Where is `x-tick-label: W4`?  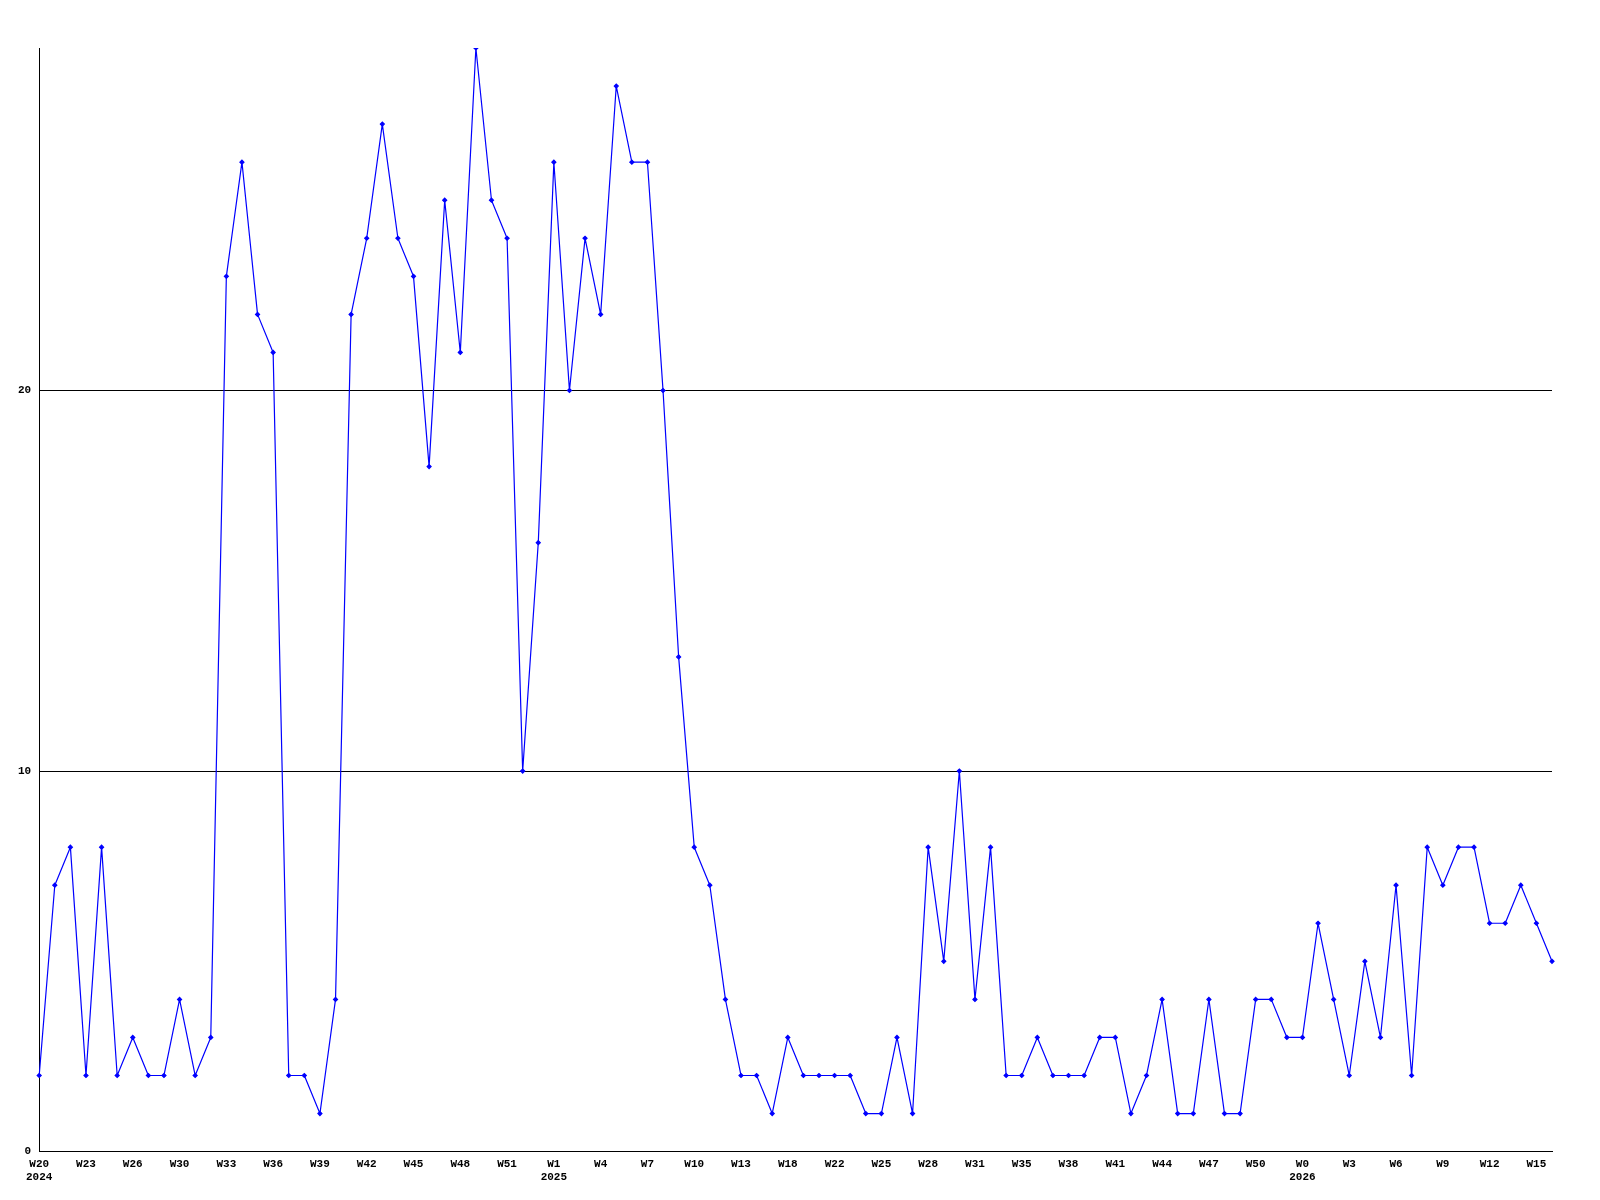 x-tick-label: W4 is located at coordinates (601, 1163).